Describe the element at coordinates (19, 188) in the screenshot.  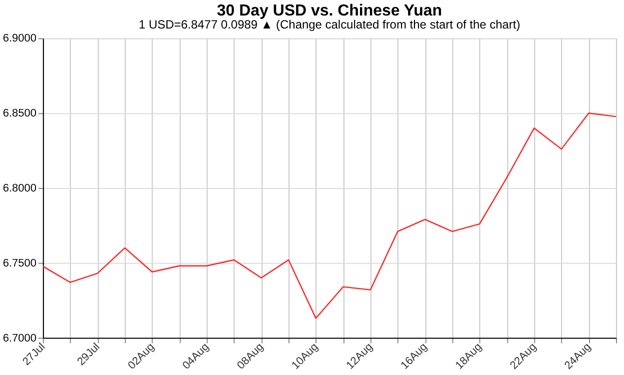
I see `y-tick-label: 6.8000` at that location.